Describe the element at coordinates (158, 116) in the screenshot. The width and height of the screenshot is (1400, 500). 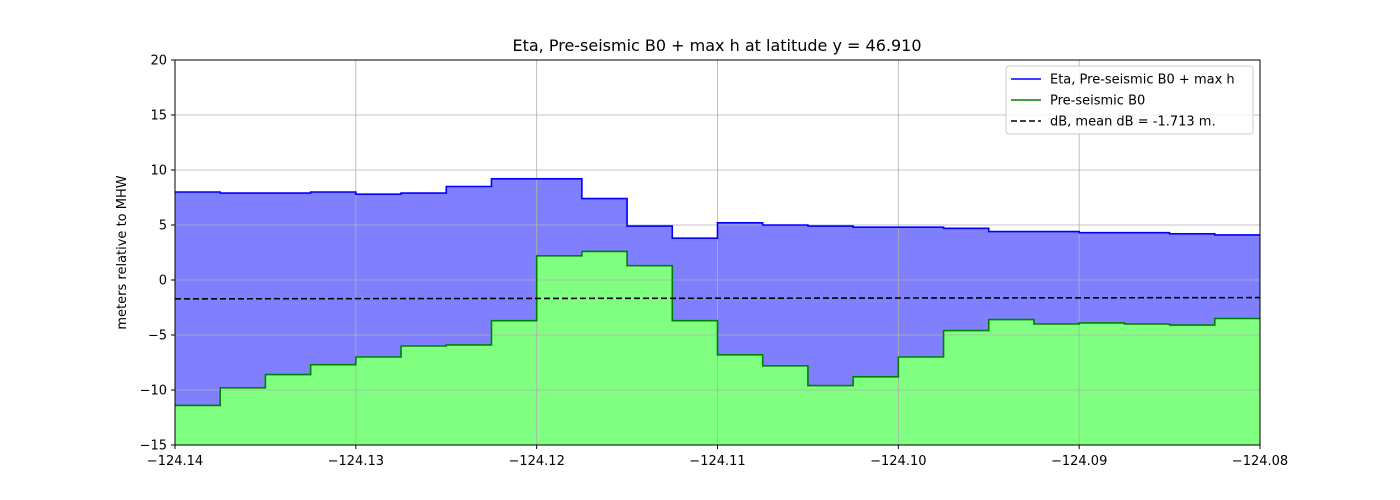
I see `y-tick-label: 15` at that location.